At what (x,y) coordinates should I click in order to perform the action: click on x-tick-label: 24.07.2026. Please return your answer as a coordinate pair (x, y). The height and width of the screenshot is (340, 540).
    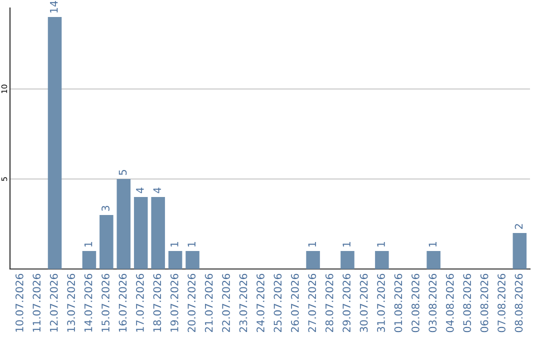
    Looking at the image, I should click on (260, 303).